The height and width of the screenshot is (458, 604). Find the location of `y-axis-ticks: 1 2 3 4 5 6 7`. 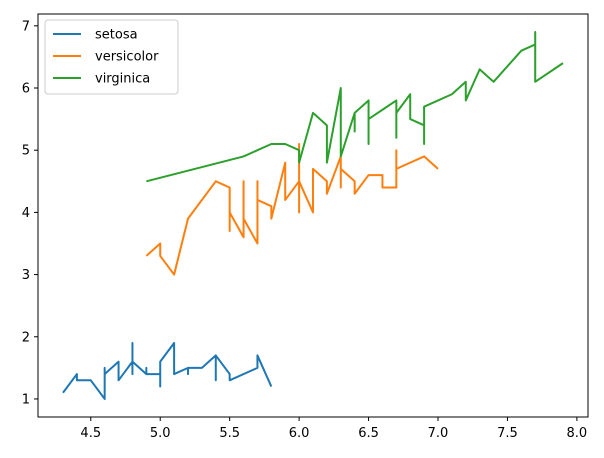

y-axis-ticks: 1 2 3 4 5 6 7 is located at coordinates (30, 213).